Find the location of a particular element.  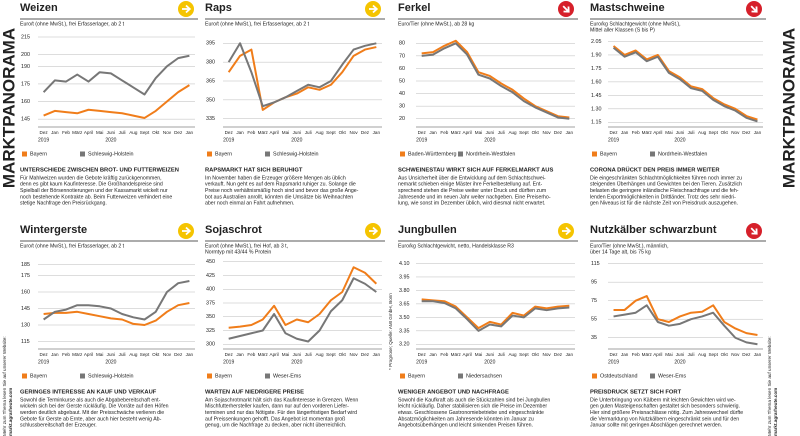

legend-label: Baden-Württemberg is located at coordinates (432, 154).